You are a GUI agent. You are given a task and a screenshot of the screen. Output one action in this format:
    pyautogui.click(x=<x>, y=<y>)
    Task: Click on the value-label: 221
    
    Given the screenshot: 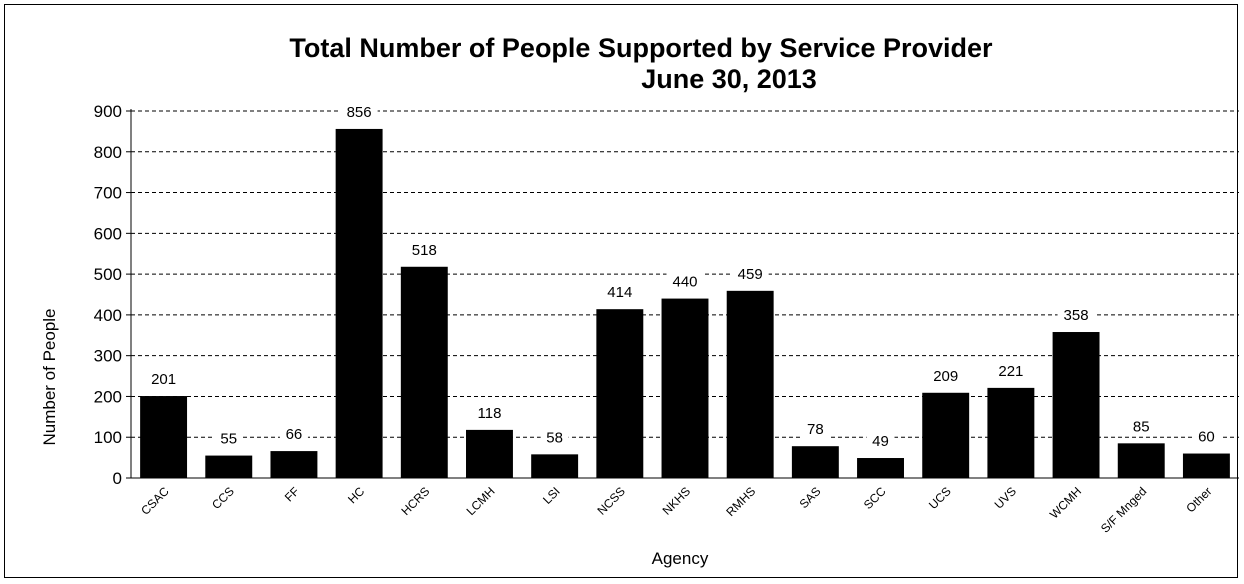 What is the action you would take?
    pyautogui.click(x=1010, y=371)
    